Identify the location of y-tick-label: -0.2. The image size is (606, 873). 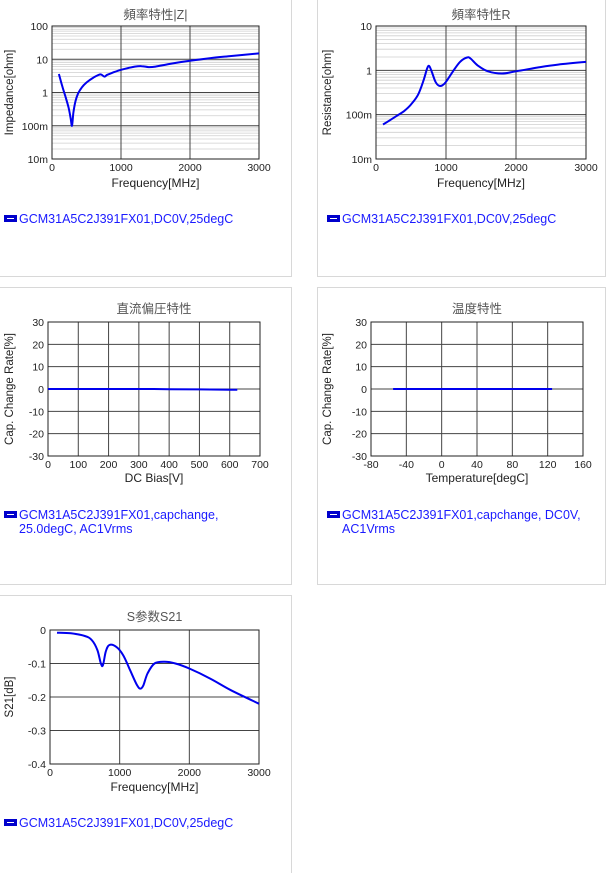
(37, 698).